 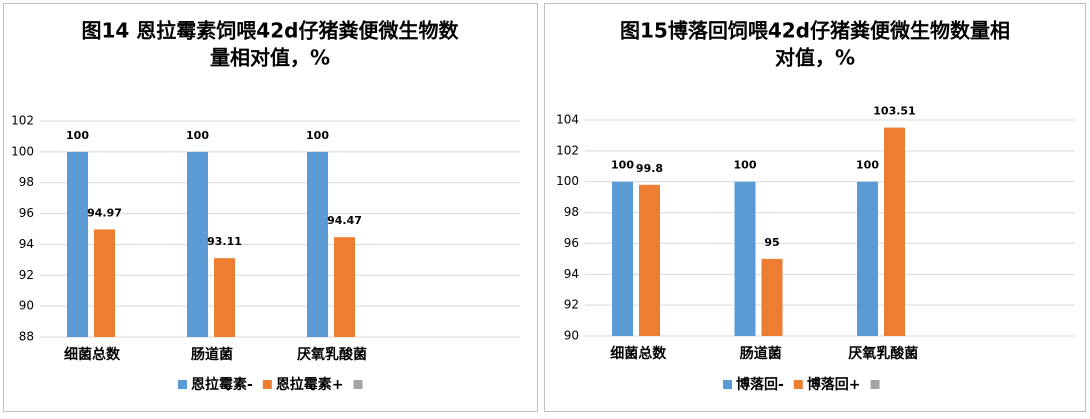 I want to click on legend-label: 博落回-, so click(x=760, y=384).